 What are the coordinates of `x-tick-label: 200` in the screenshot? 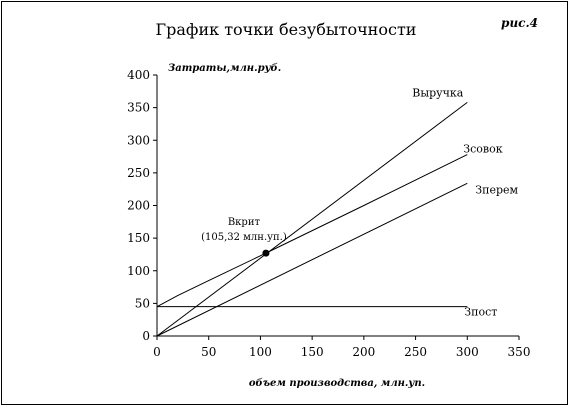 It's located at (363, 352).